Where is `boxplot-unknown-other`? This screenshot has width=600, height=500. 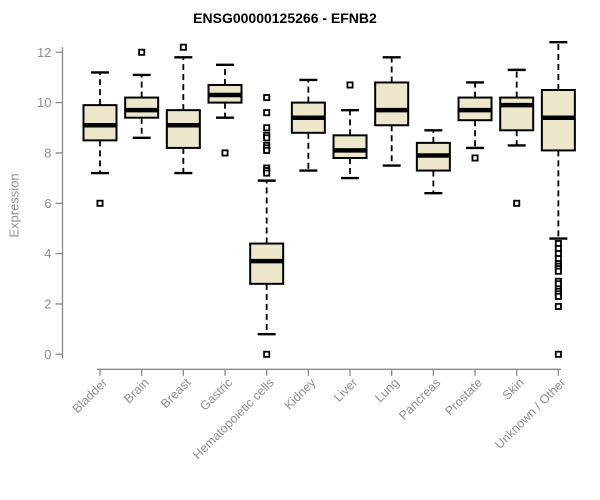 boxplot-unknown-other is located at coordinates (558, 199).